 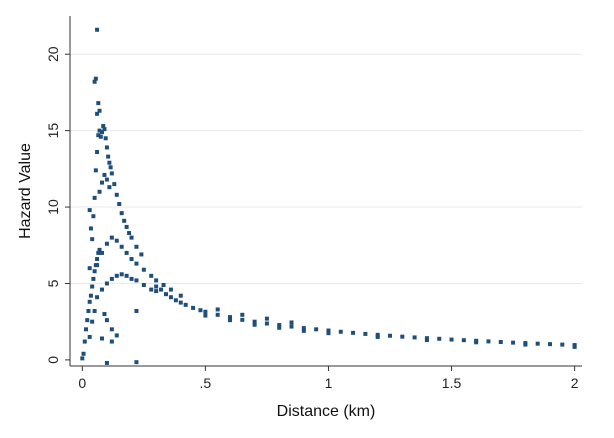 I want to click on y-axis-title: Hazard Value, so click(x=25, y=191).